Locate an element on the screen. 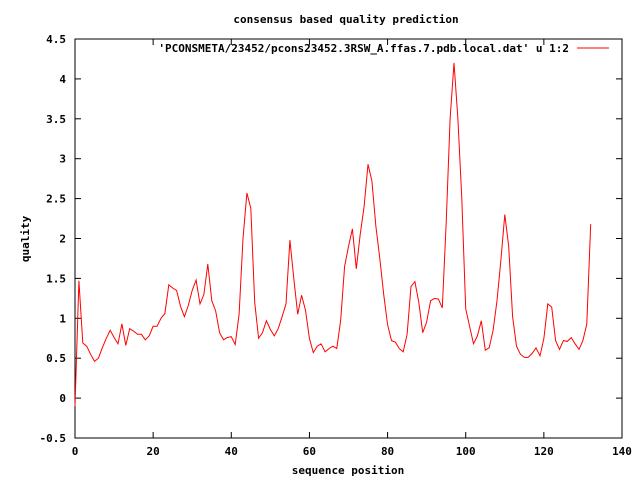 The height and width of the screenshot is (480, 640). x-tick-label: 120 is located at coordinates (544, 451).